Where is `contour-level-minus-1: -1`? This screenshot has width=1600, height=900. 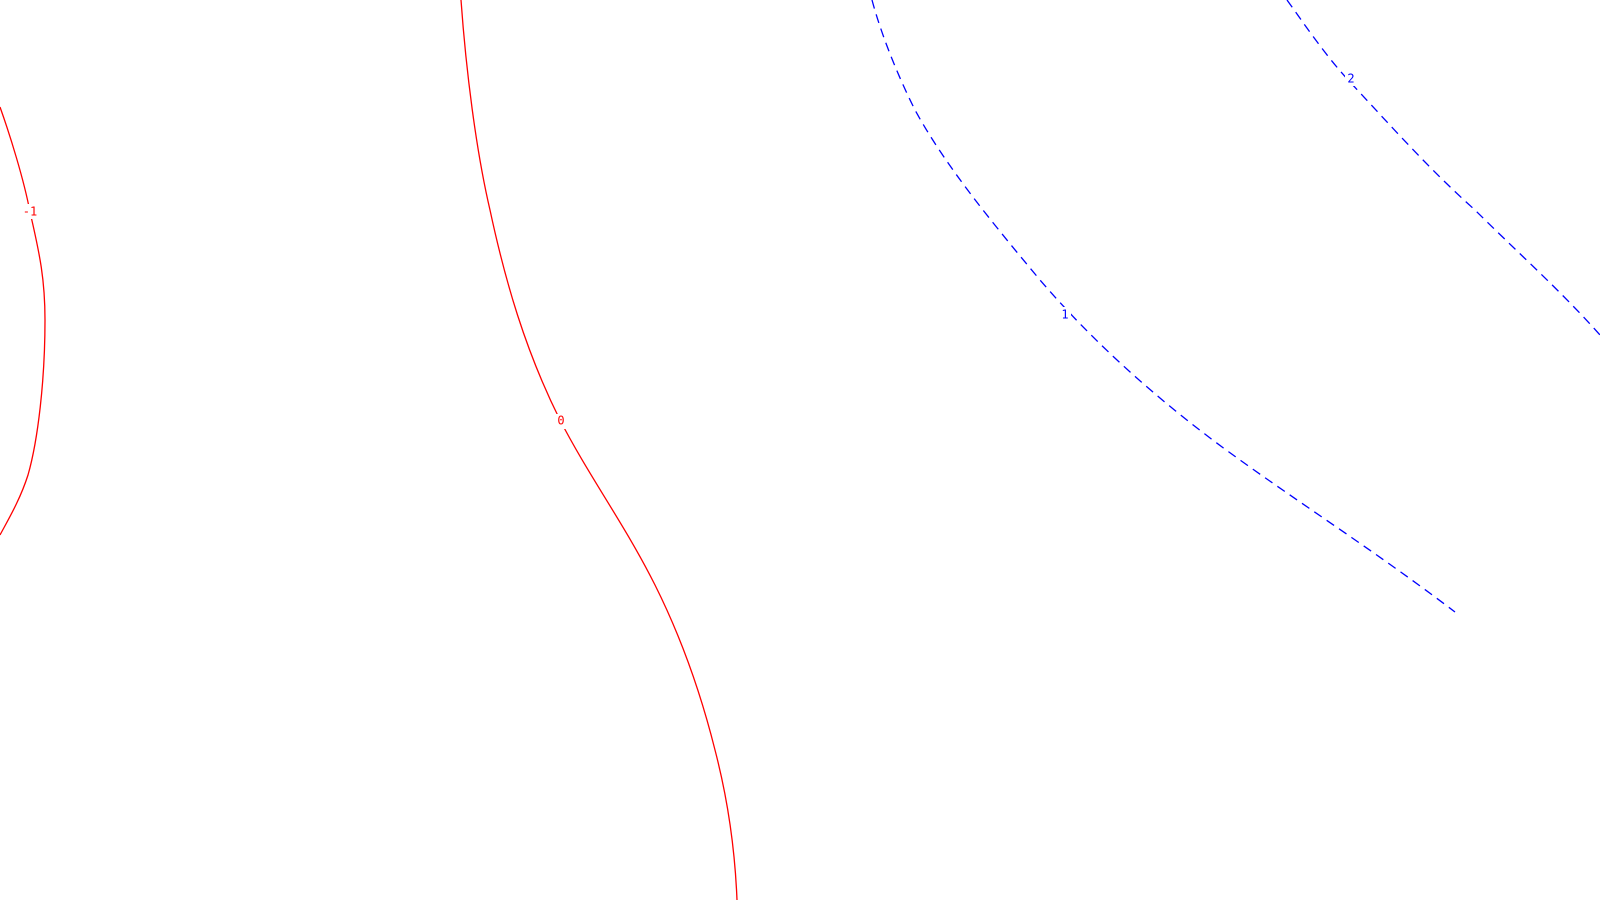 contour-level-minus-1: -1 is located at coordinates (23, 321).